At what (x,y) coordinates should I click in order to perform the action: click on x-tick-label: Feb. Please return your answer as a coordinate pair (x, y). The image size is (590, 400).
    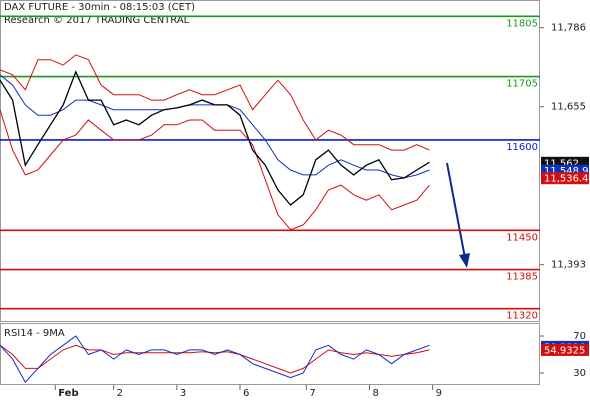
    Looking at the image, I should click on (68, 393).